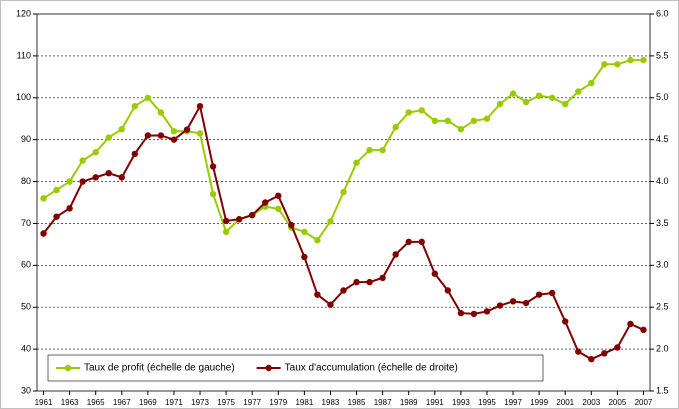 The height and width of the screenshot is (409, 679). What do you see at coordinates (357, 402) in the screenshot?
I see `x-tick-label: 1985` at bounding box center [357, 402].